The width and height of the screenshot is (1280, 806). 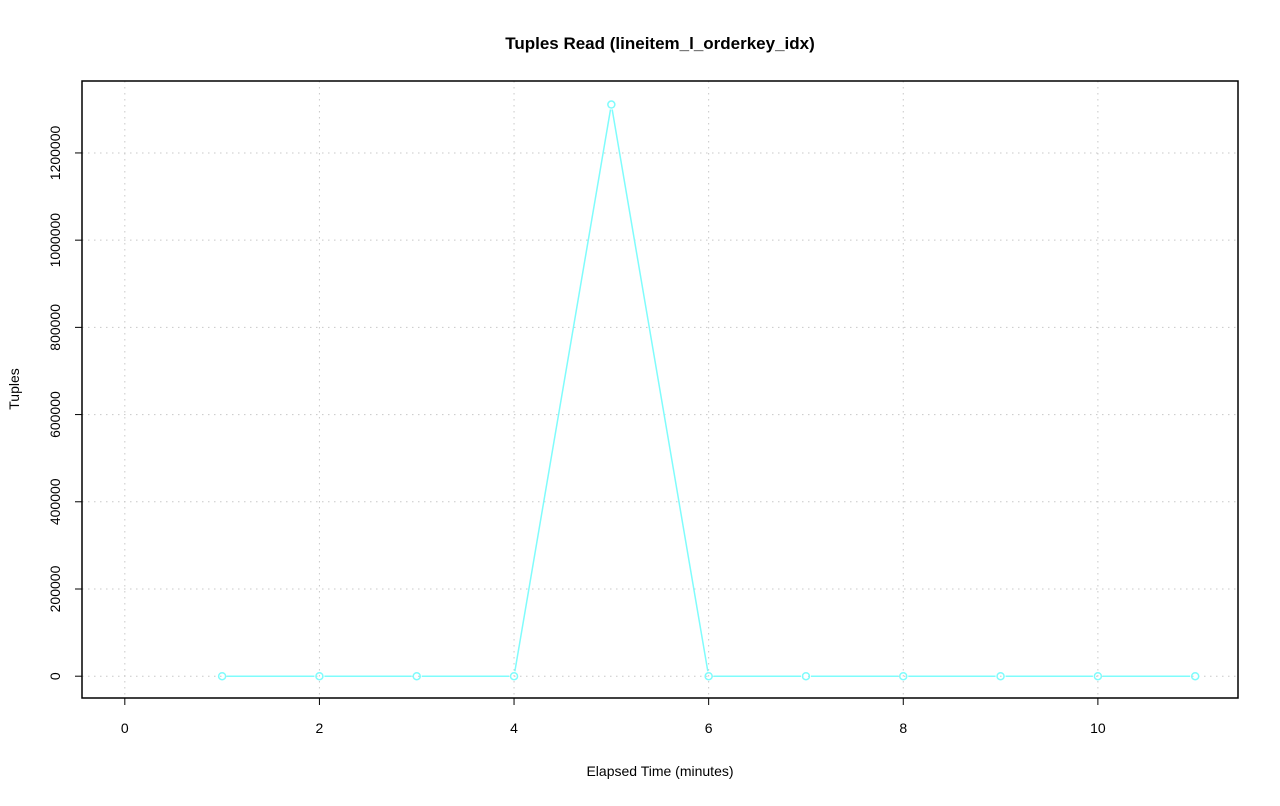 What do you see at coordinates (320, 728) in the screenshot?
I see `x-tick-label: 2` at bounding box center [320, 728].